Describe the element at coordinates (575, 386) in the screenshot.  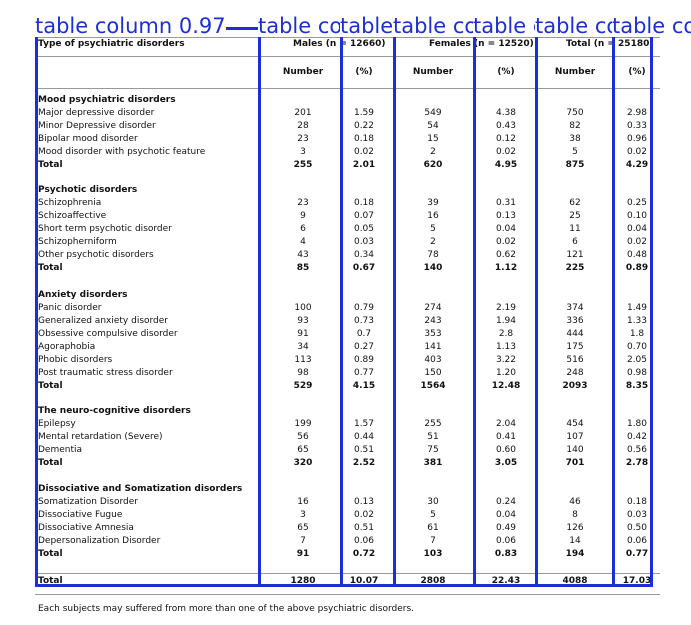
I see `cell: 2093` at that location.